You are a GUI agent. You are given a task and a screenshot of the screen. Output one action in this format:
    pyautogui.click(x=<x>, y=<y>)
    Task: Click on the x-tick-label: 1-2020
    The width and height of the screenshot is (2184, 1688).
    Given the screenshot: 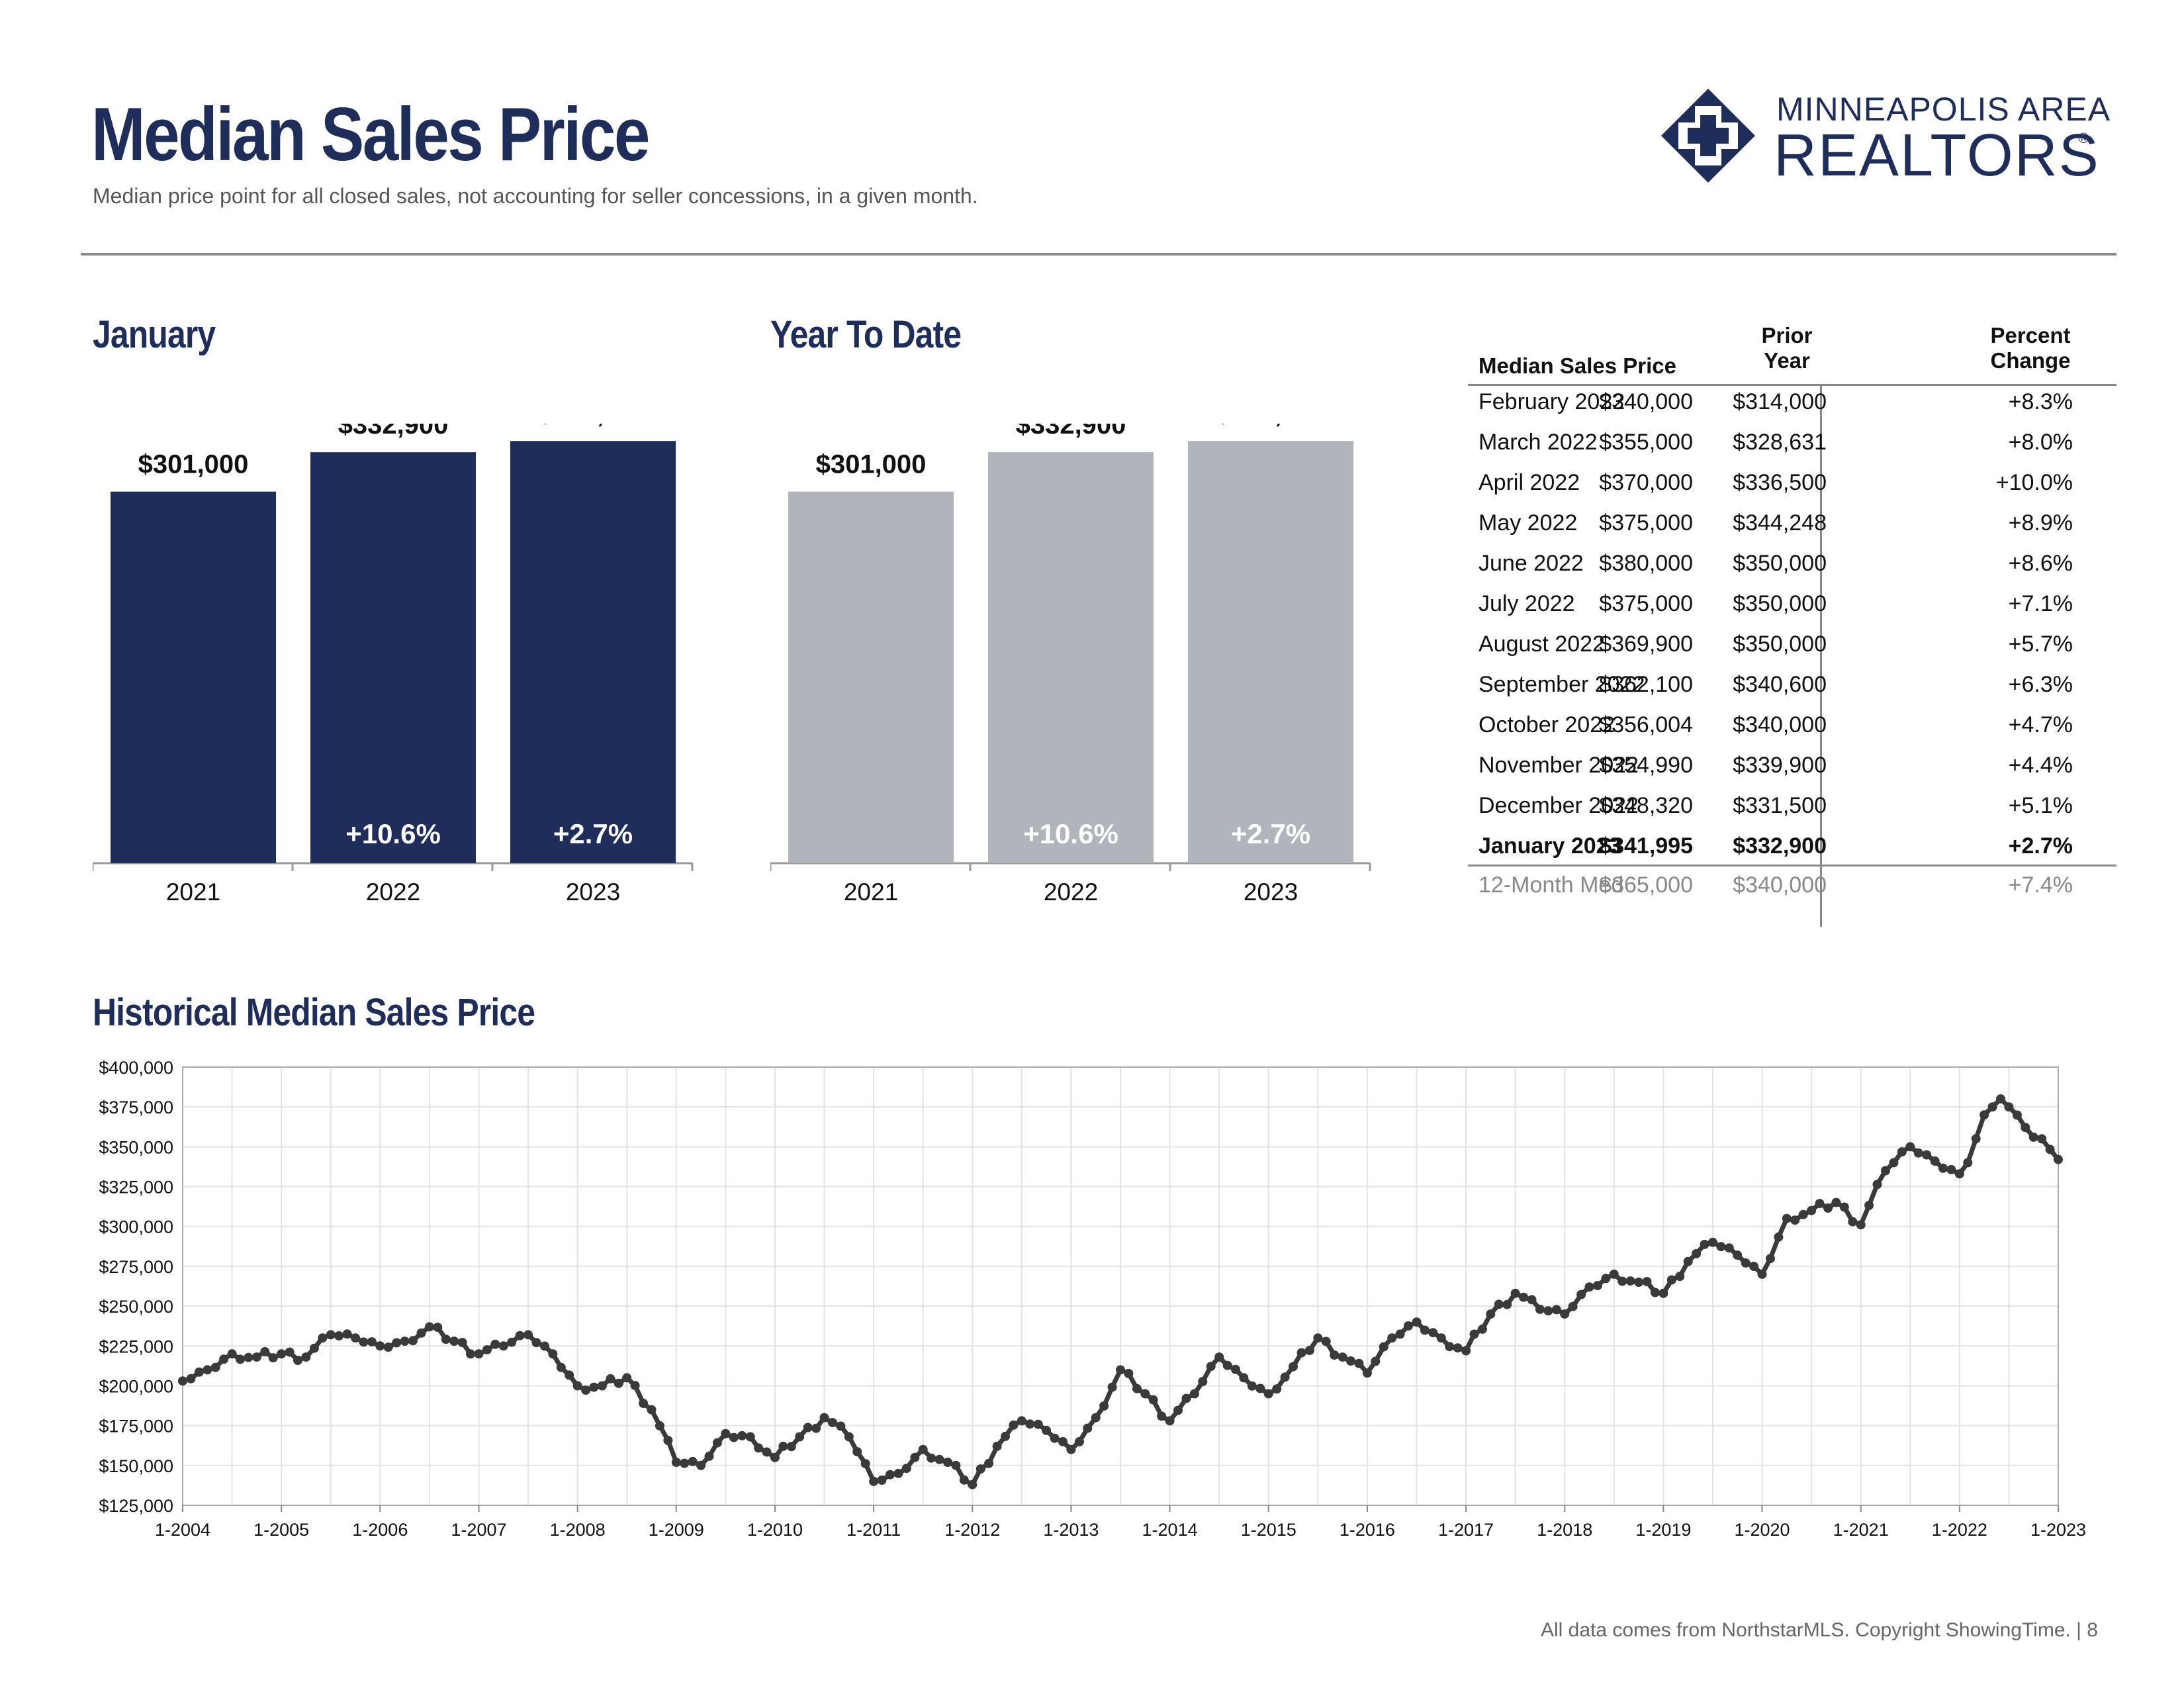 What is the action you would take?
    pyautogui.click(x=1762, y=1530)
    